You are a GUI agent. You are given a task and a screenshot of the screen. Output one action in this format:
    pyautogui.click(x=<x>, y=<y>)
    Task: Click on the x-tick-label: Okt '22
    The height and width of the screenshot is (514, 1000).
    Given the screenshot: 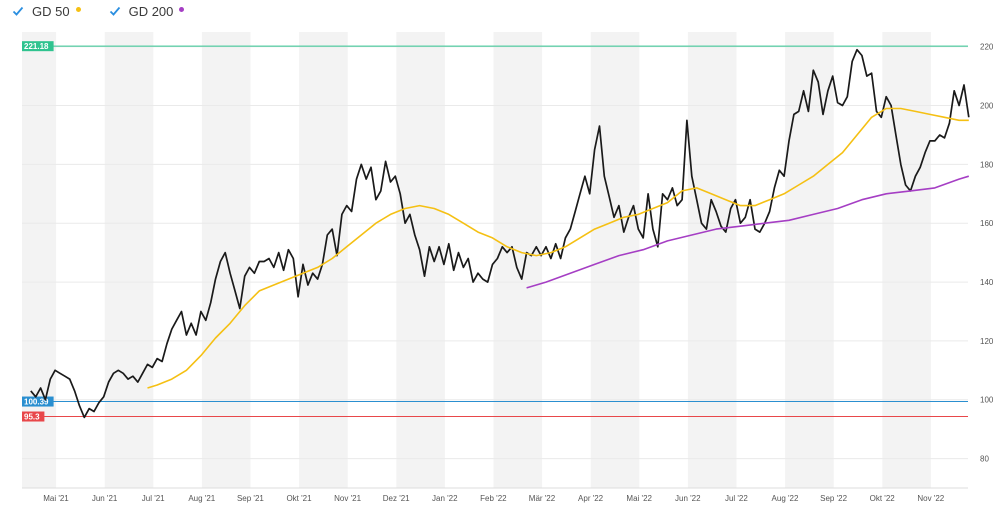 What is the action you would take?
    pyautogui.click(x=883, y=498)
    